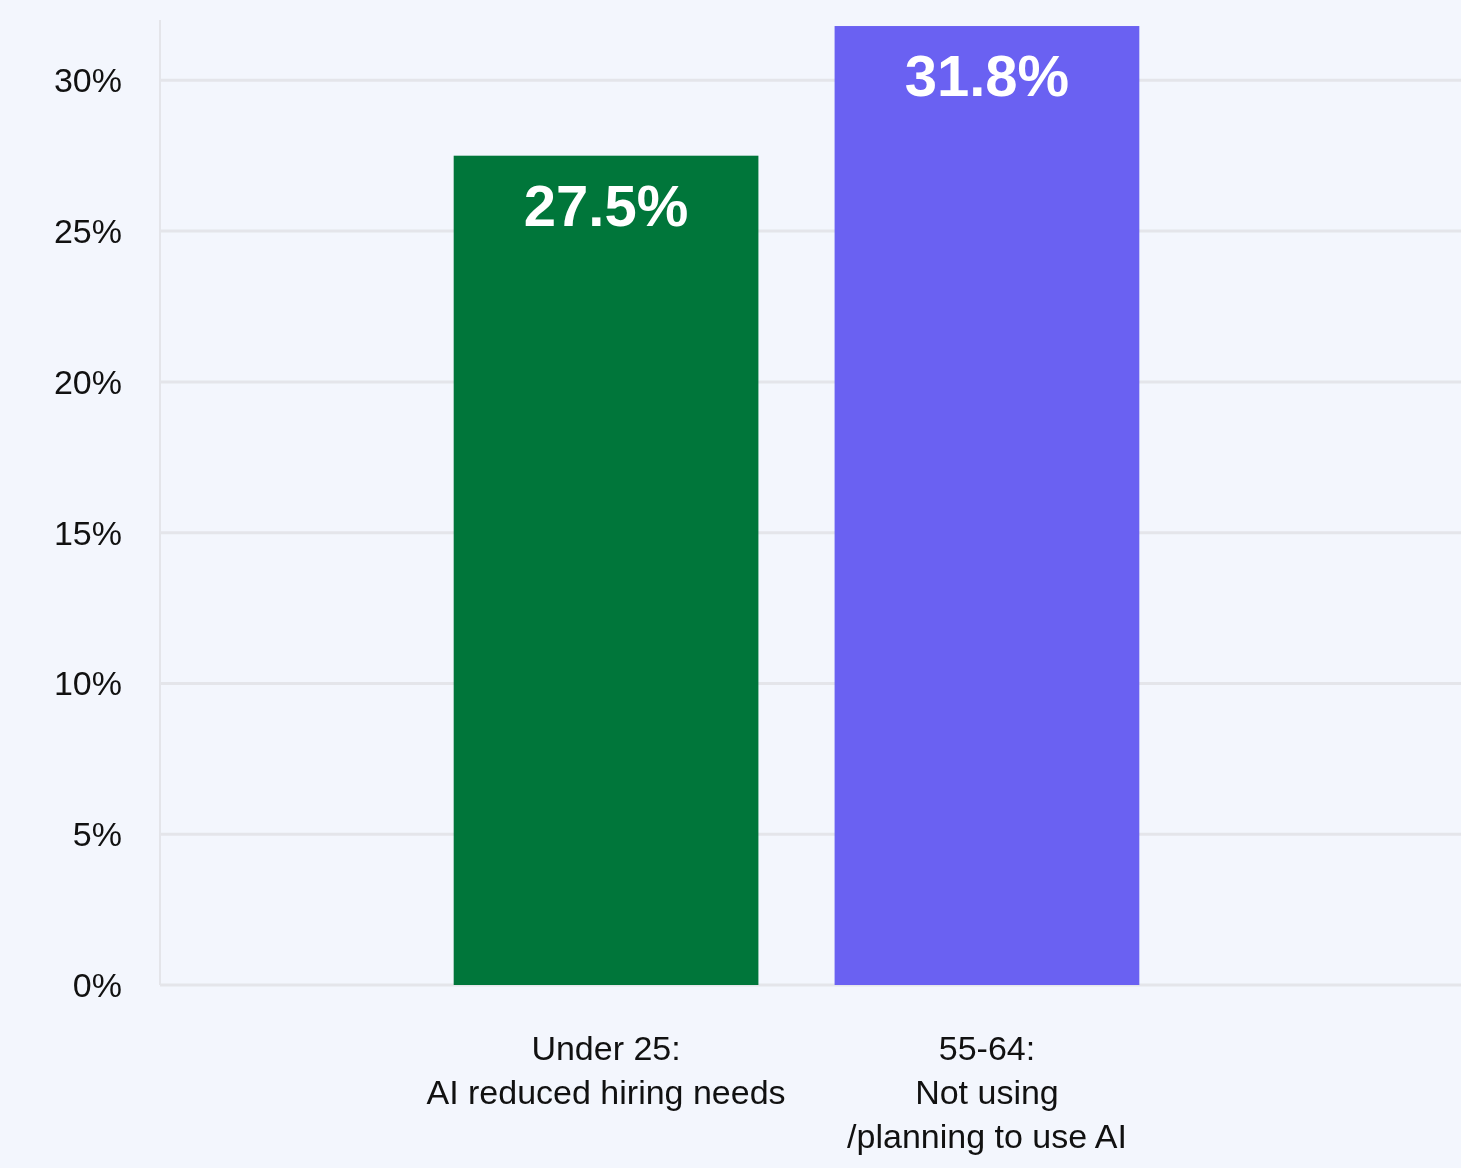  Describe the element at coordinates (87, 80) in the screenshot. I see `y-tick-label: 30%` at that location.